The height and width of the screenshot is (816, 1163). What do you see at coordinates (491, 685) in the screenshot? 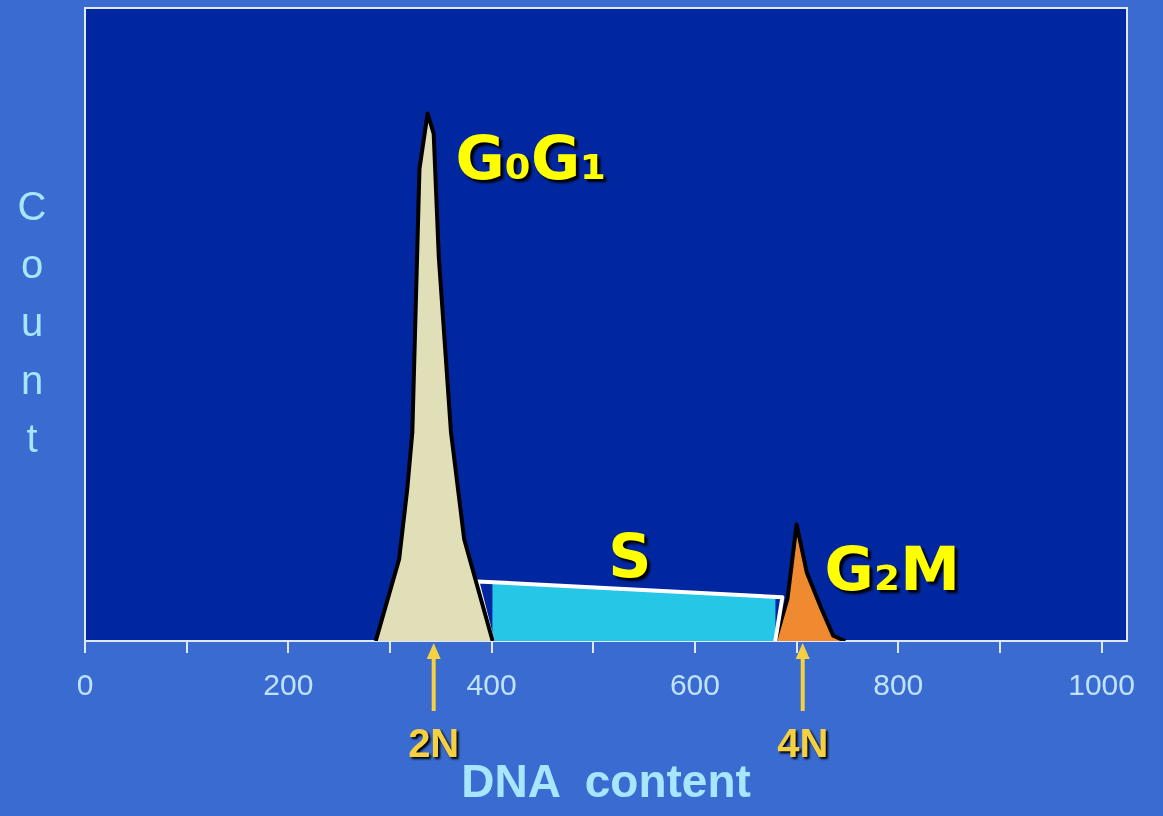
I see `x-tick-label: 400` at bounding box center [491, 685].